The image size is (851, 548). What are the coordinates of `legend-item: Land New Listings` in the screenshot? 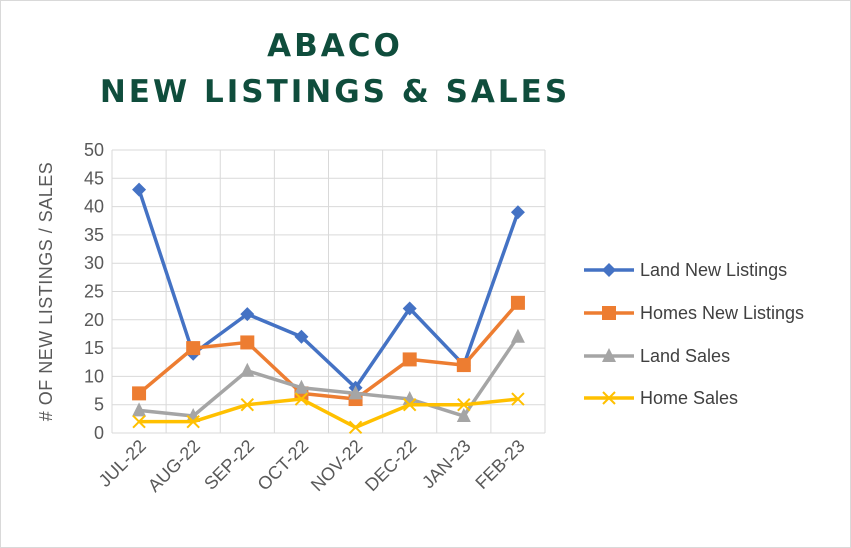 It's located at (685, 270).